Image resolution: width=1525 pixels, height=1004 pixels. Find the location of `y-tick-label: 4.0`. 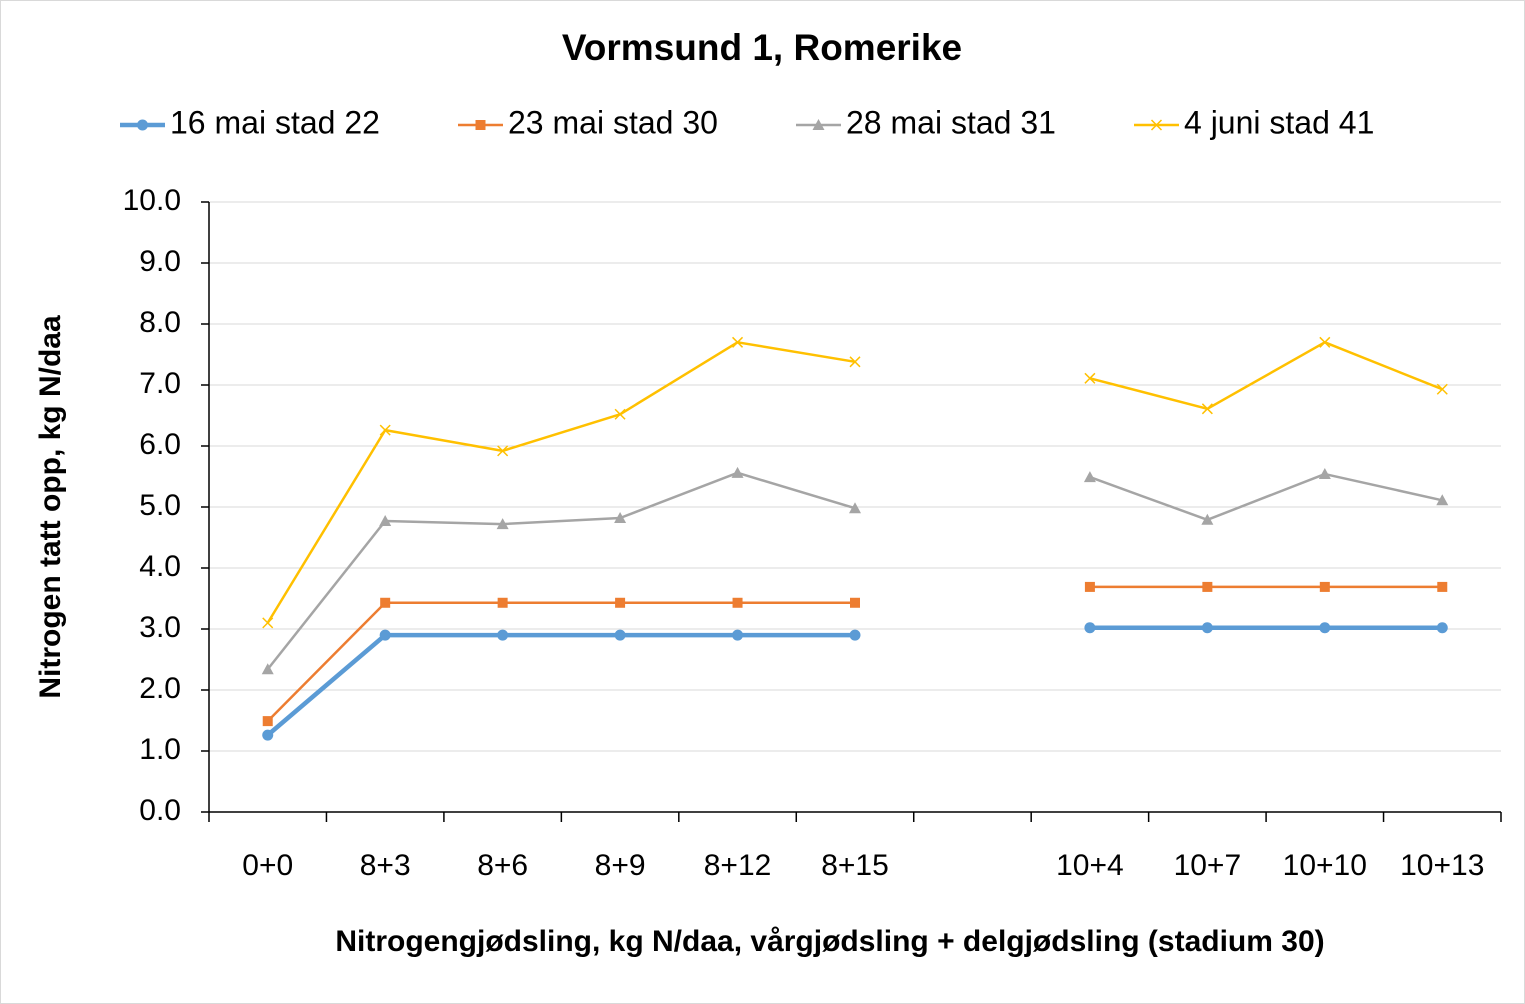

y-tick-label: 4.0 is located at coordinates (160, 566).